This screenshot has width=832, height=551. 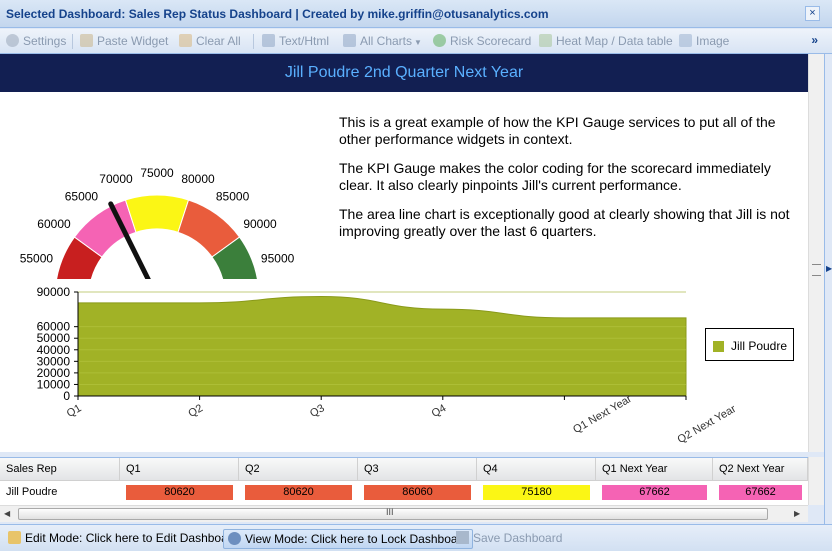 I want to click on table-cell: 80620, so click(x=179, y=493).